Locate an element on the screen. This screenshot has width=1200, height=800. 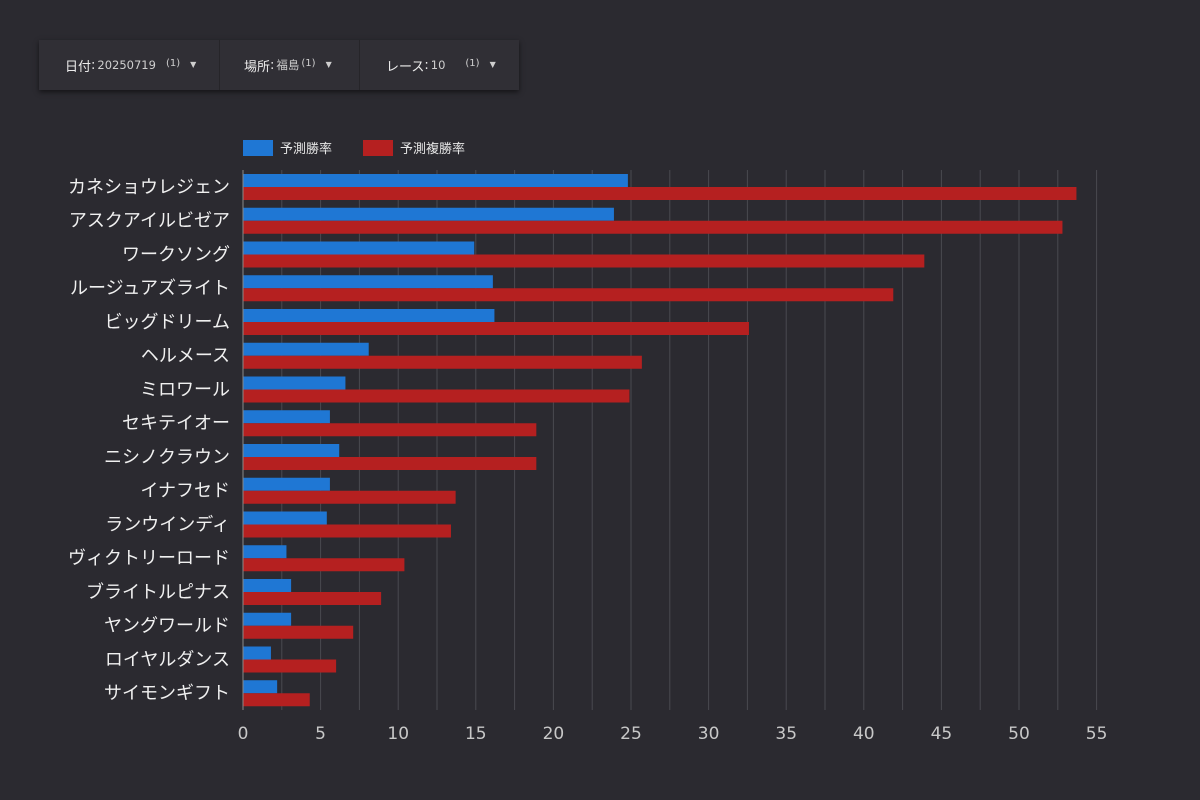
date-filter: 日付: 20250719 (1) ▼ is located at coordinates (129, 65).